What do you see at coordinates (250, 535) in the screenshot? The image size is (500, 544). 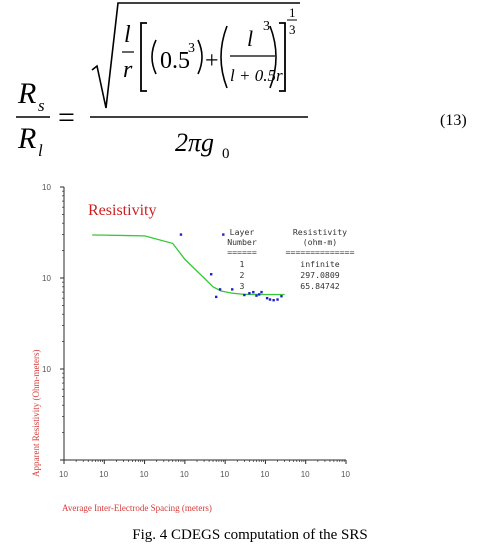 I see `figure-caption: Fig. 4 CDEGS computation of the SRS` at bounding box center [250, 535].